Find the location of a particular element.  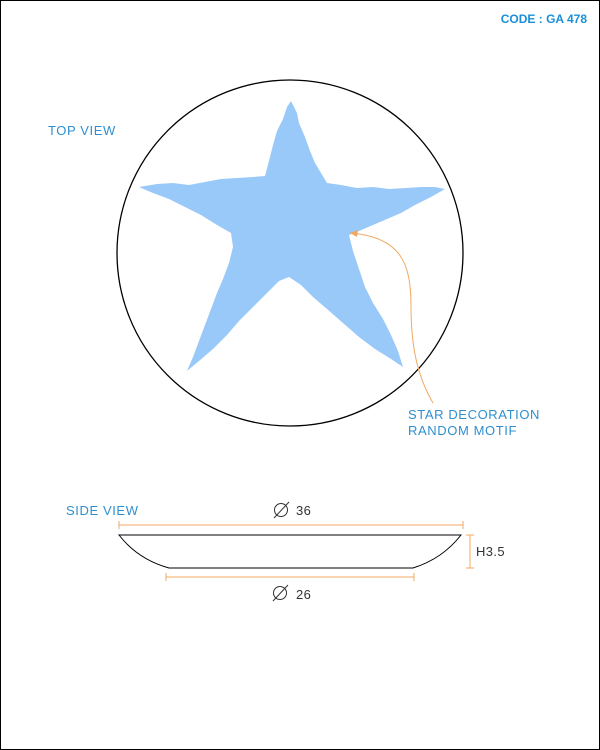

diameter-symbol-top is located at coordinates (281, 510).